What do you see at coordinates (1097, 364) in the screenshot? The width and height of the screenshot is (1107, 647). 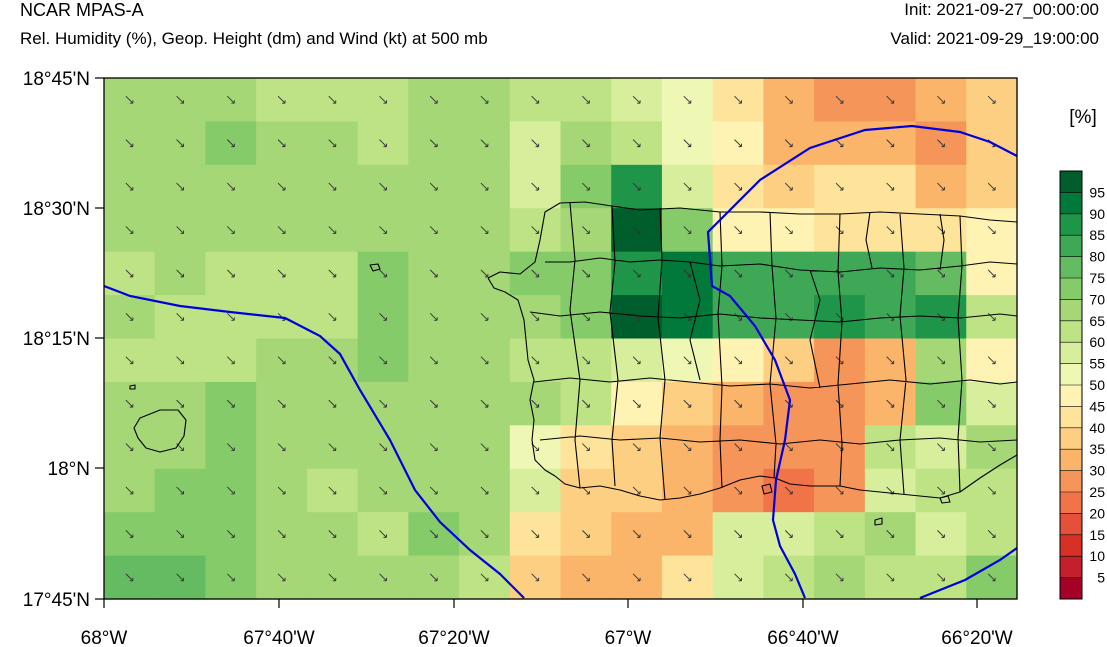 I see `colorbar-label: 55` at bounding box center [1097, 364].